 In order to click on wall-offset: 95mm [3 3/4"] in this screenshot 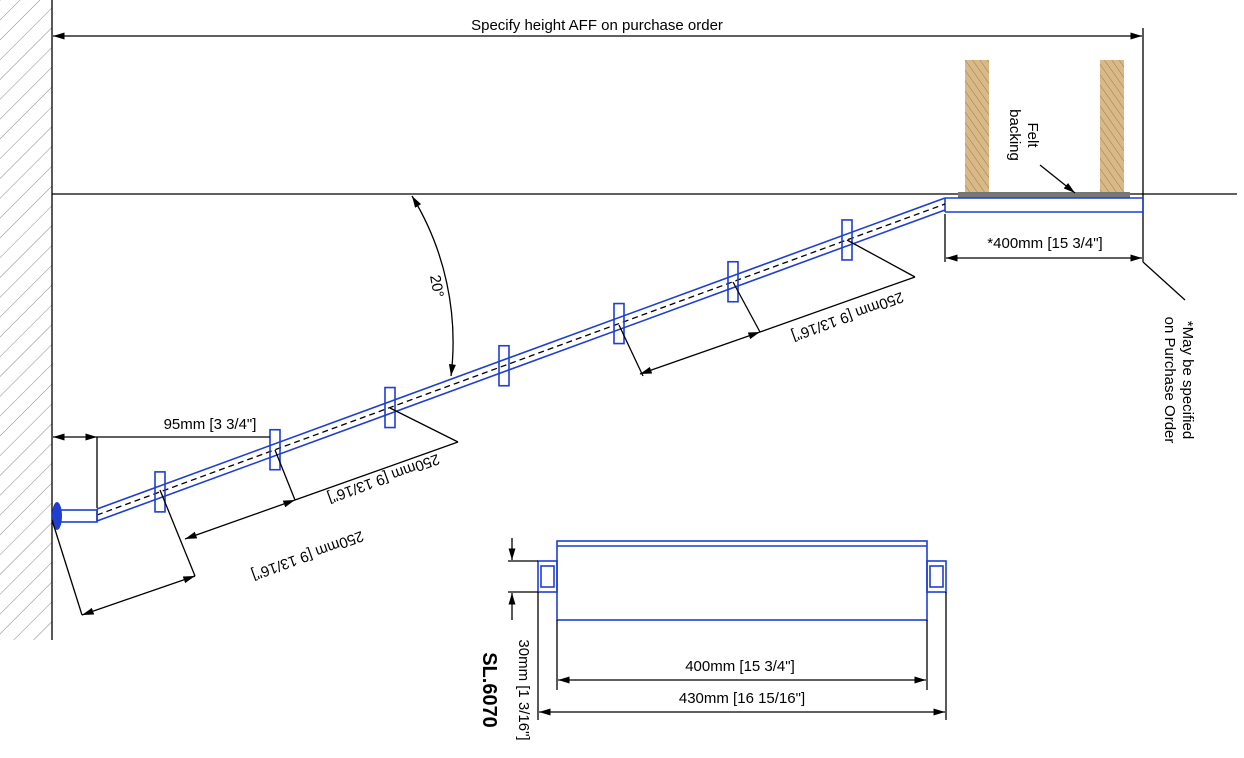, I will do `click(210, 424)`.